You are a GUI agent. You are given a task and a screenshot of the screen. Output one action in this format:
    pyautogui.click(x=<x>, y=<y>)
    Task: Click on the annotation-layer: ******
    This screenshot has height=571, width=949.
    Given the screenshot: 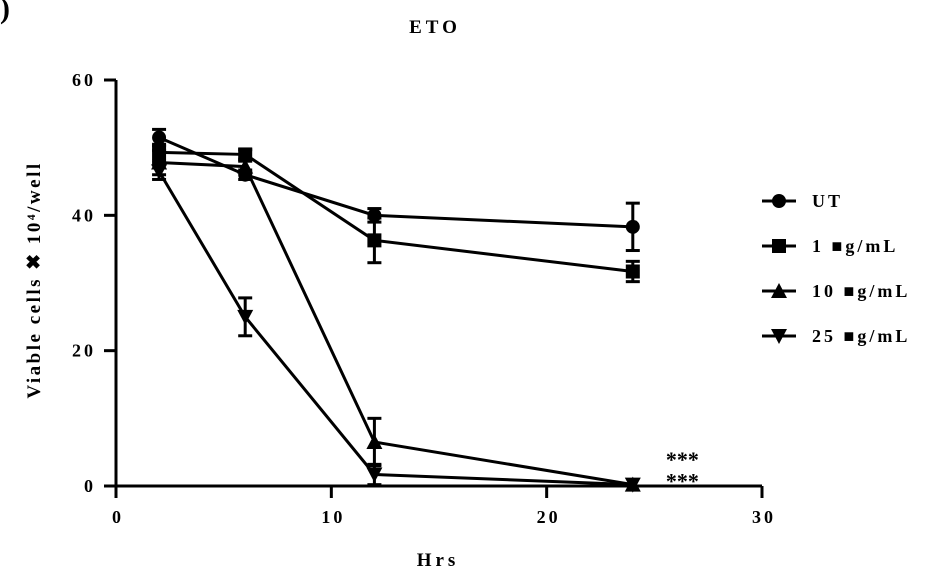 What is the action you would take?
    pyautogui.click(x=682, y=470)
    